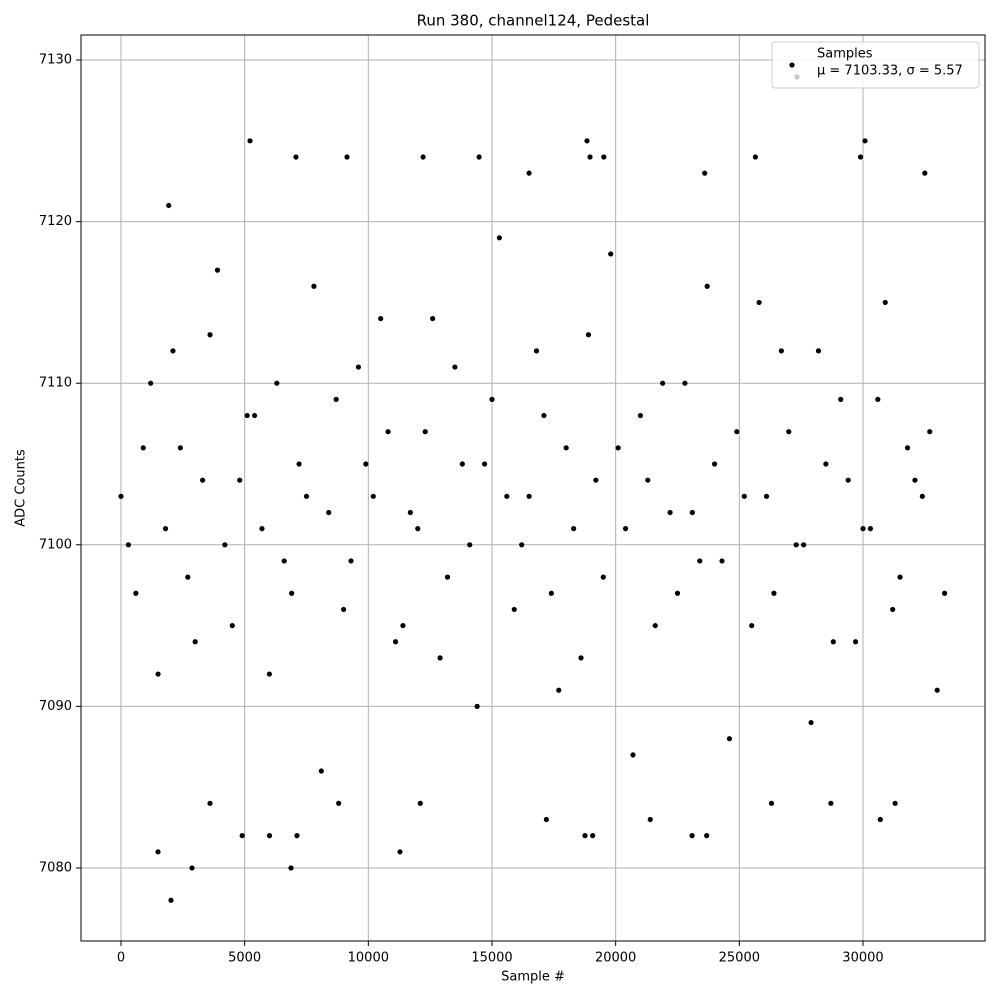 The width and height of the screenshot is (1000, 1004). What do you see at coordinates (797, 77) in the screenshot?
I see `legend-marker` at bounding box center [797, 77].